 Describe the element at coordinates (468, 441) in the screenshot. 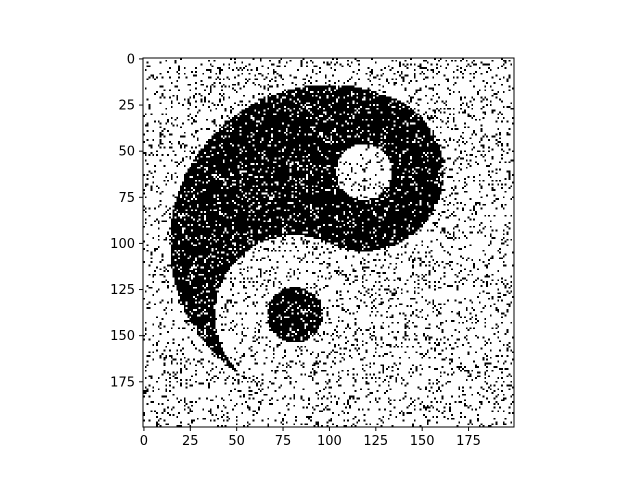

I see `x-tick-label: 175` at that location.